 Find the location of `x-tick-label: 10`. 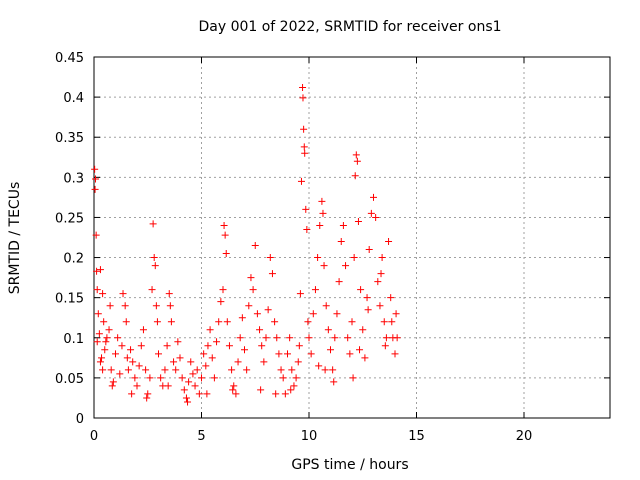

x-tick-label: 10 is located at coordinates (309, 436).